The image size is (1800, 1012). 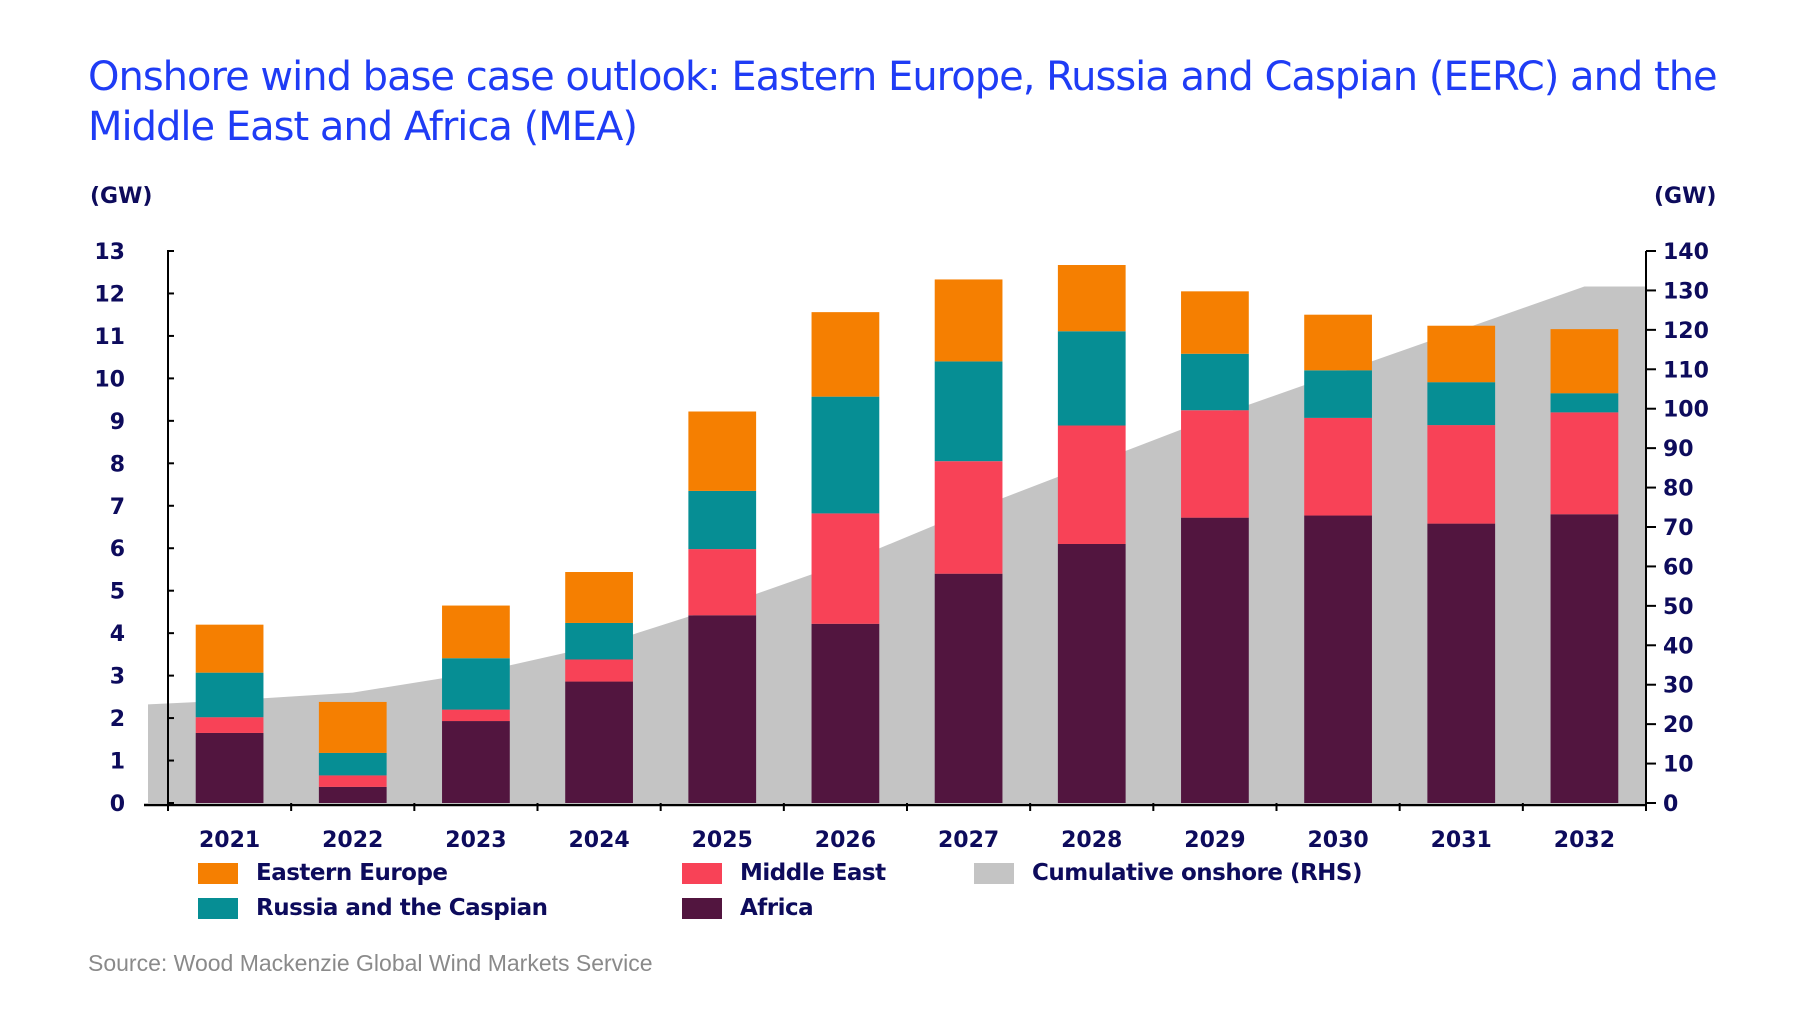 I want to click on x-tick-label-2024: 2024, so click(x=598, y=840).